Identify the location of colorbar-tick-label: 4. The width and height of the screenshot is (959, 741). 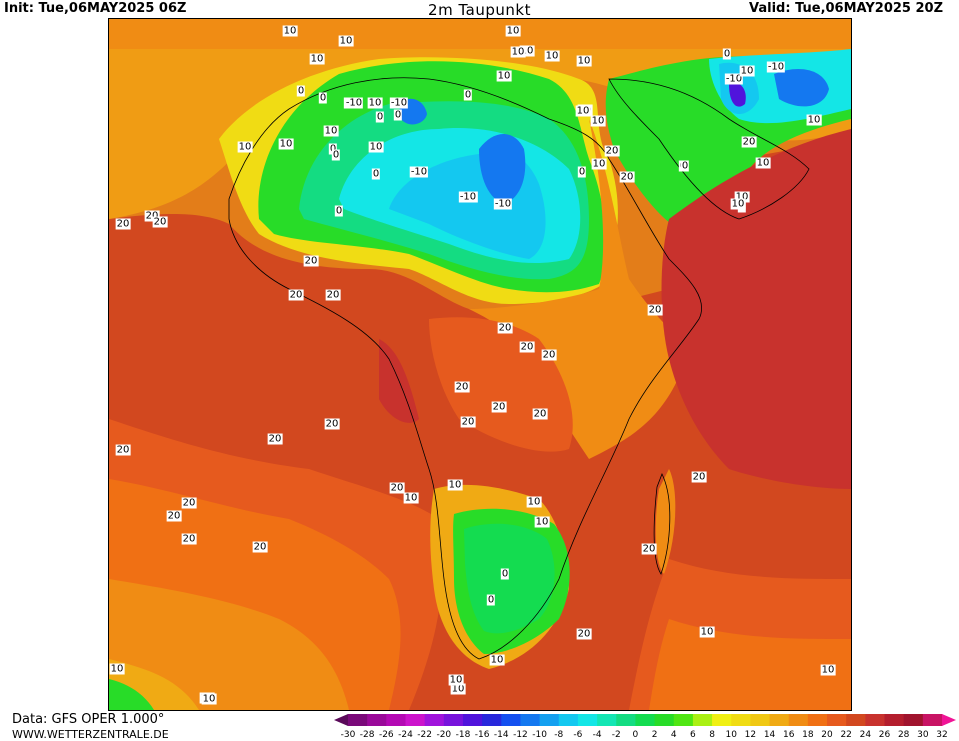
(673, 735).